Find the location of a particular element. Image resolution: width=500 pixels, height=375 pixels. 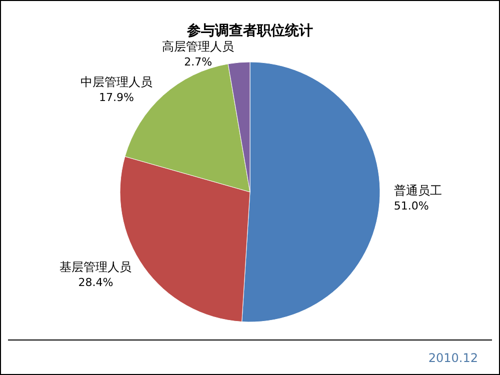

slice-label: 中层管理人员 is located at coordinates (116, 81).